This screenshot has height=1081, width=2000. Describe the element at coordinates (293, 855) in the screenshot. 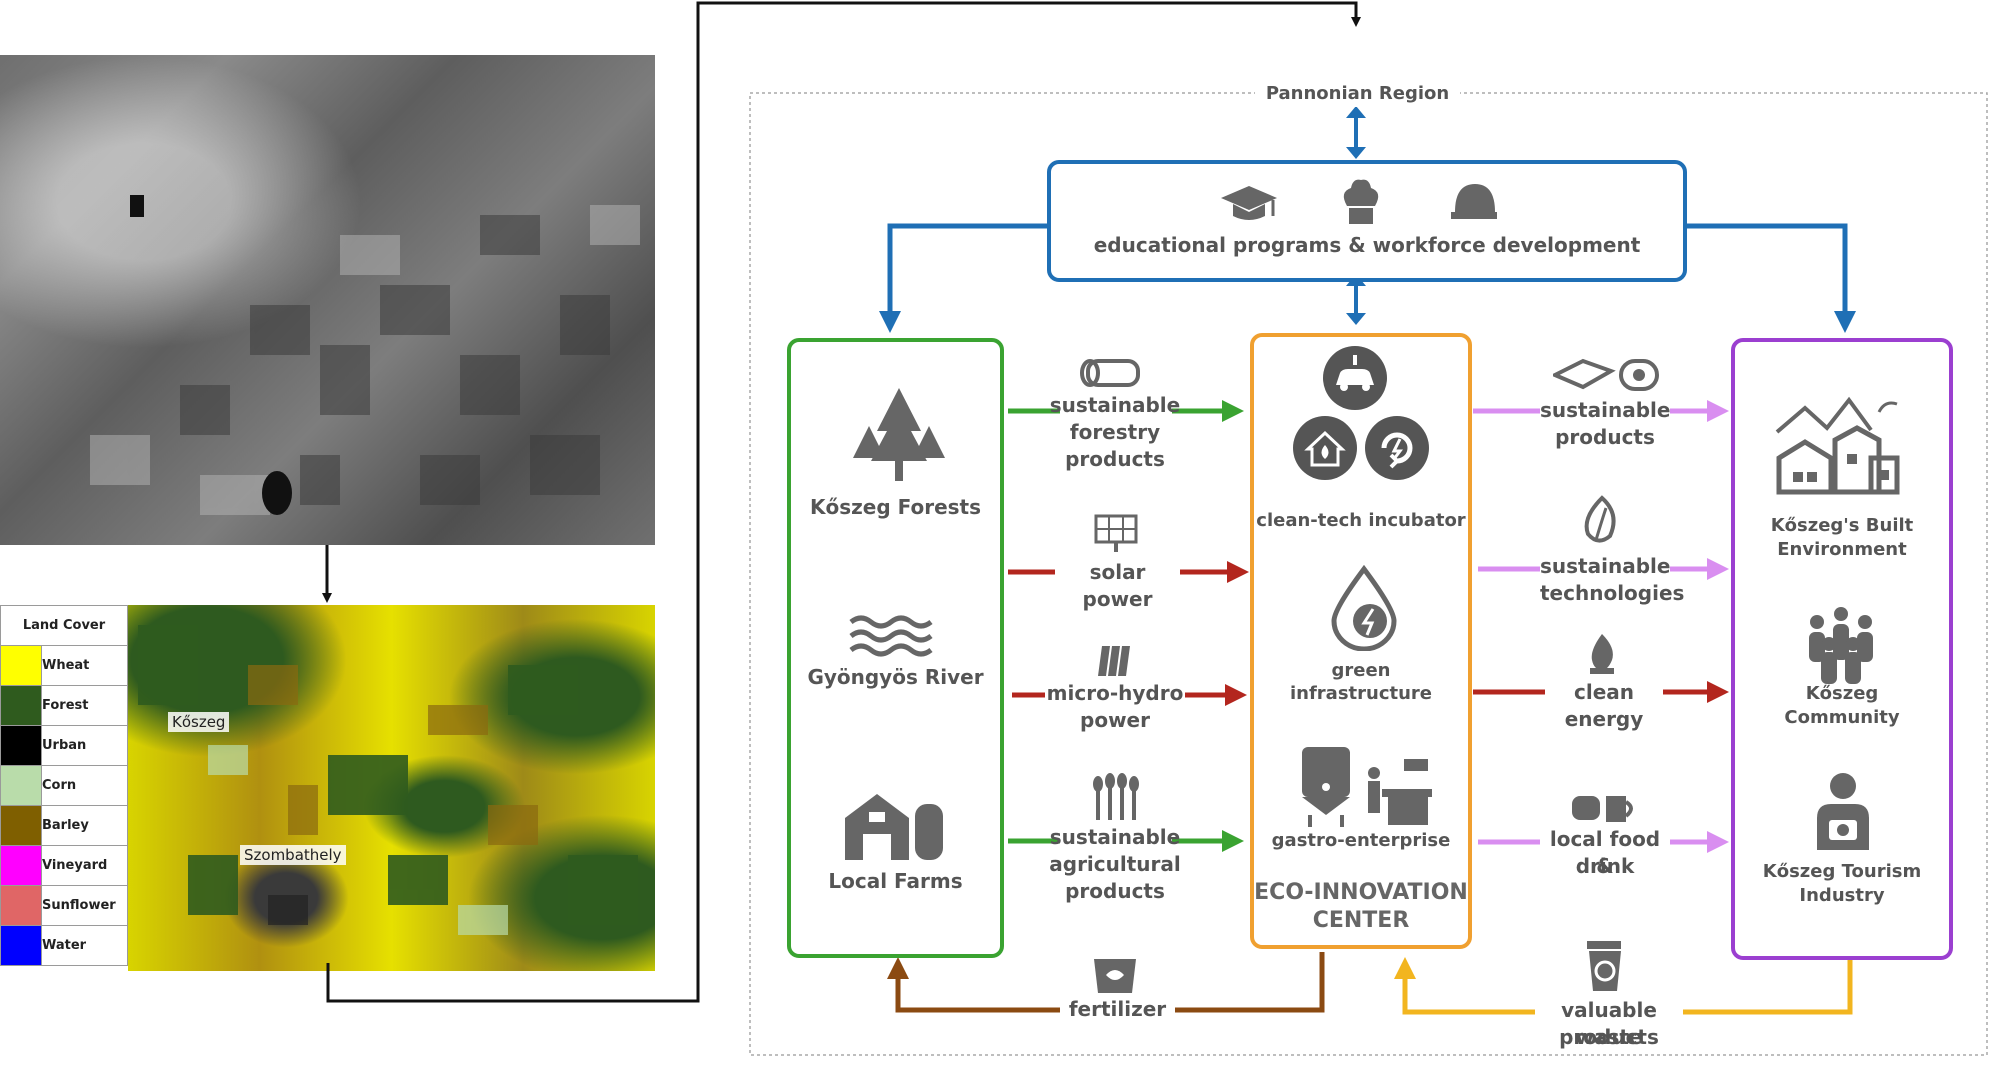

I see `place-label-szombathely: Szombathely` at that location.